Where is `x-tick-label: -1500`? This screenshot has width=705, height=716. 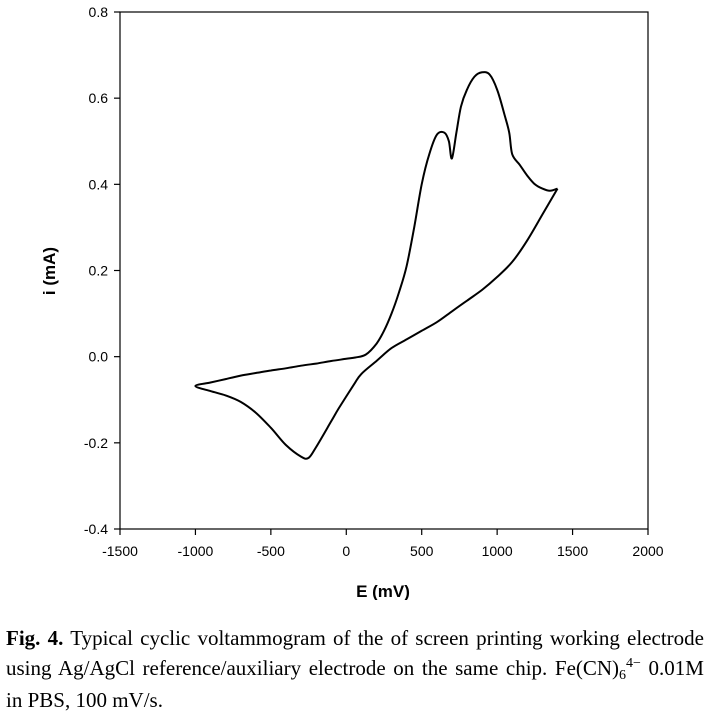 x-tick-label: -1500 is located at coordinates (120, 551).